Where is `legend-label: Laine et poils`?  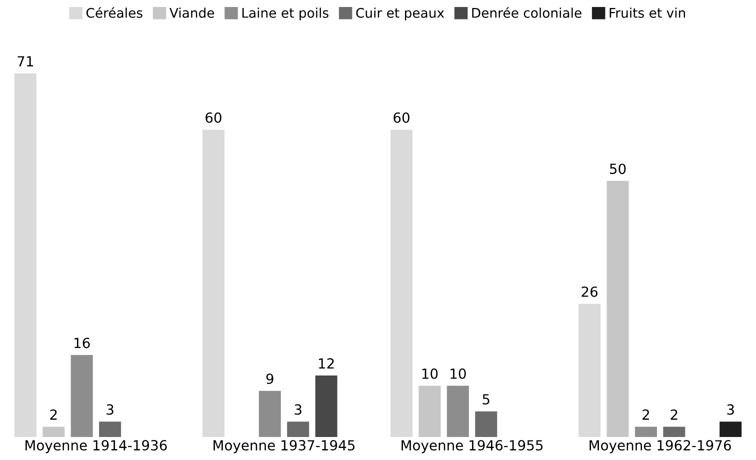 legend-label: Laine et poils is located at coordinates (285, 14).